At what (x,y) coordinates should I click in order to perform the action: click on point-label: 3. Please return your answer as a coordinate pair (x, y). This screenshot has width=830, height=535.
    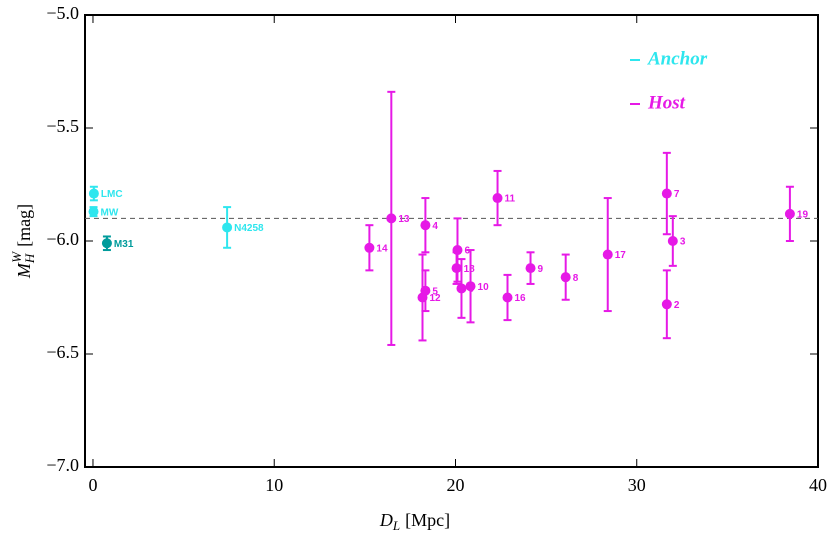
    Looking at the image, I should click on (683, 242).